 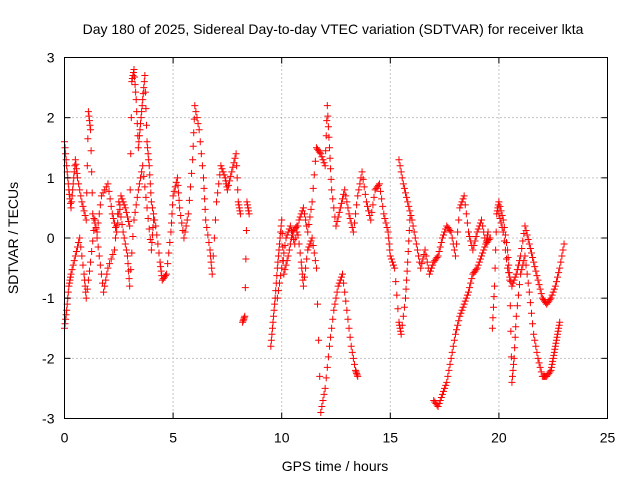 What do you see at coordinates (282, 438) in the screenshot?
I see `x-tick-label: 10` at bounding box center [282, 438].